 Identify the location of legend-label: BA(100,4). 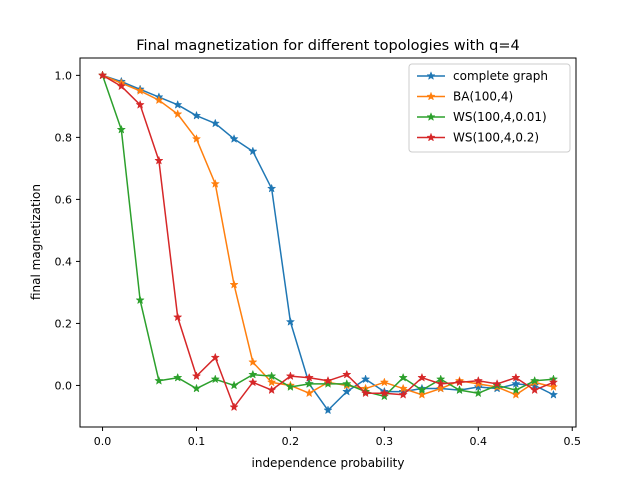
(483, 97).